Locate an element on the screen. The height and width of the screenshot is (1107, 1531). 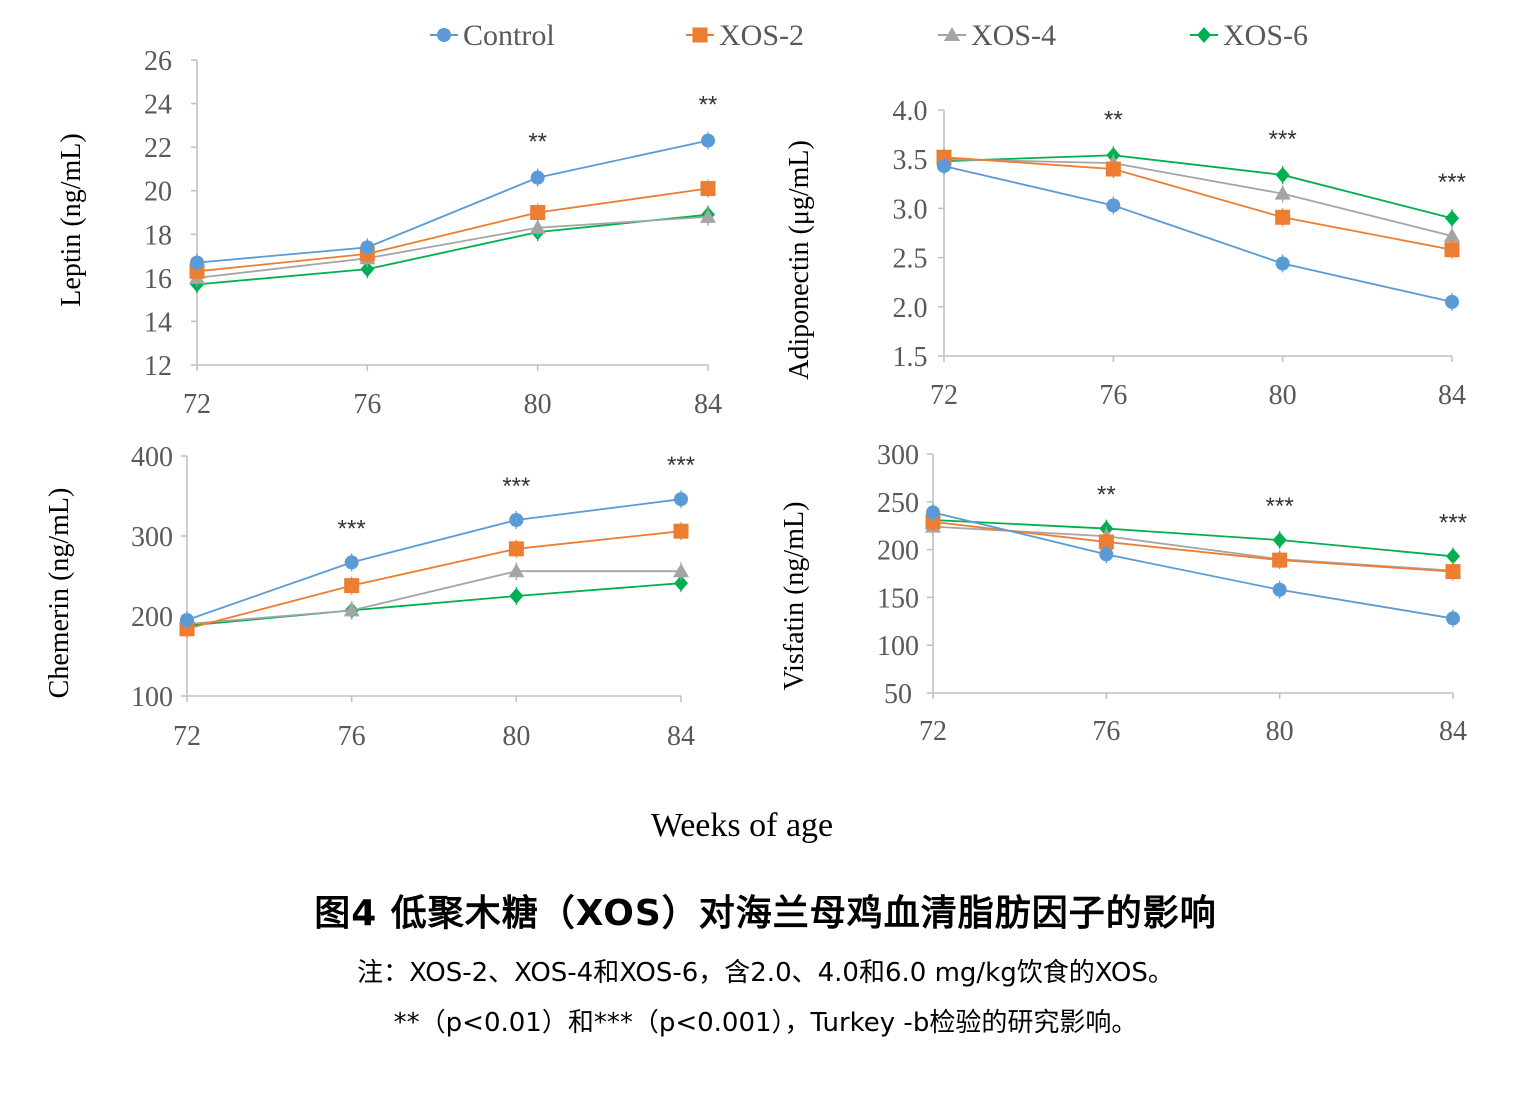
y-tick-label: 250 is located at coordinates (898, 503).